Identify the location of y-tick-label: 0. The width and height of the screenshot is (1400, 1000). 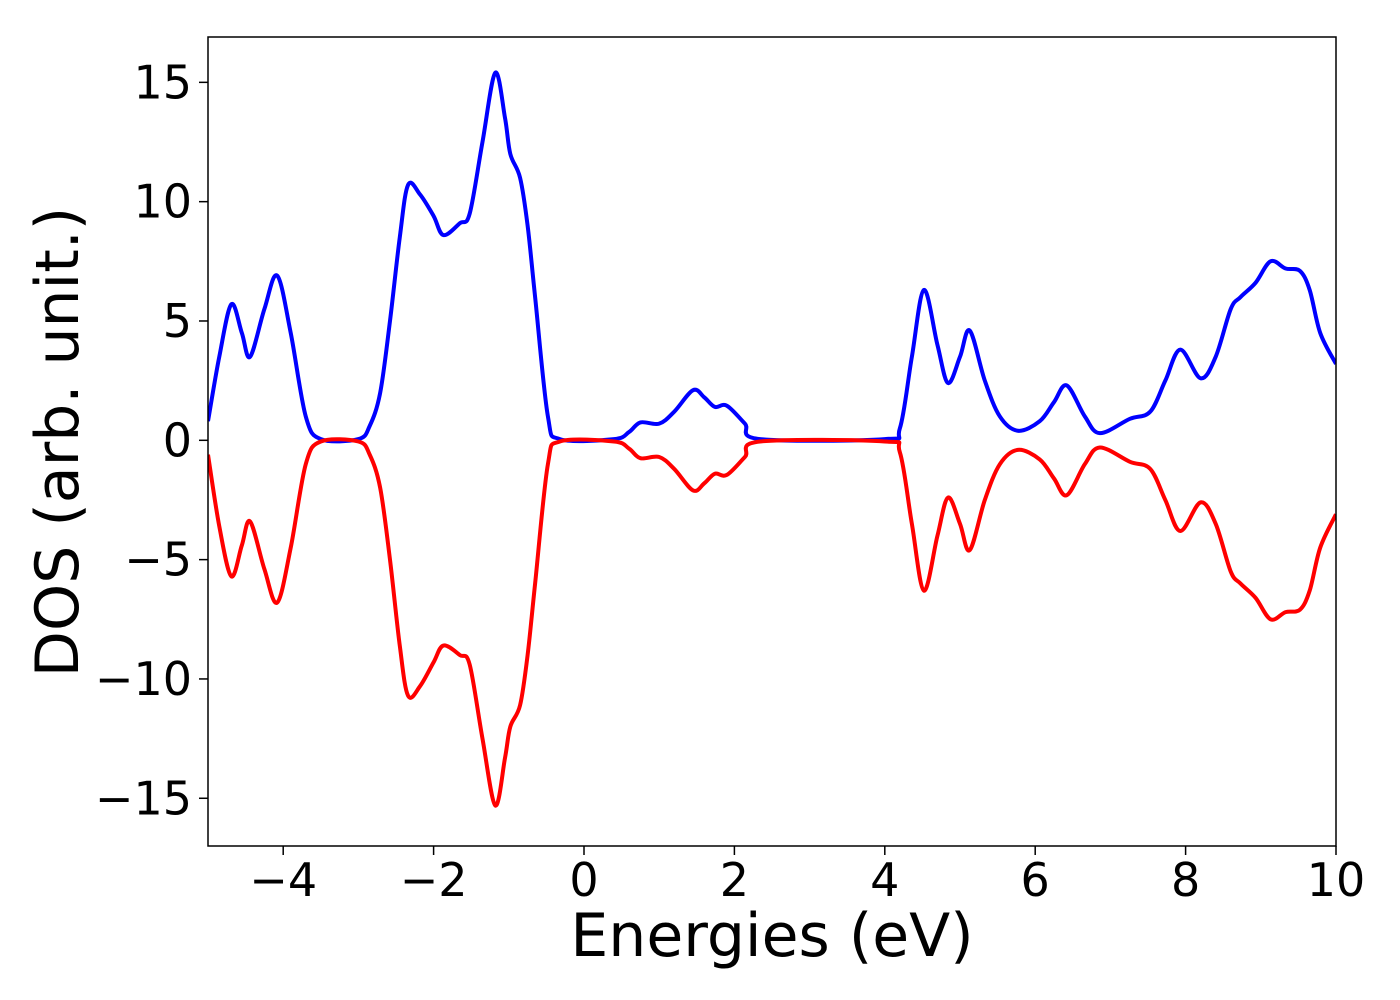
(177, 440).